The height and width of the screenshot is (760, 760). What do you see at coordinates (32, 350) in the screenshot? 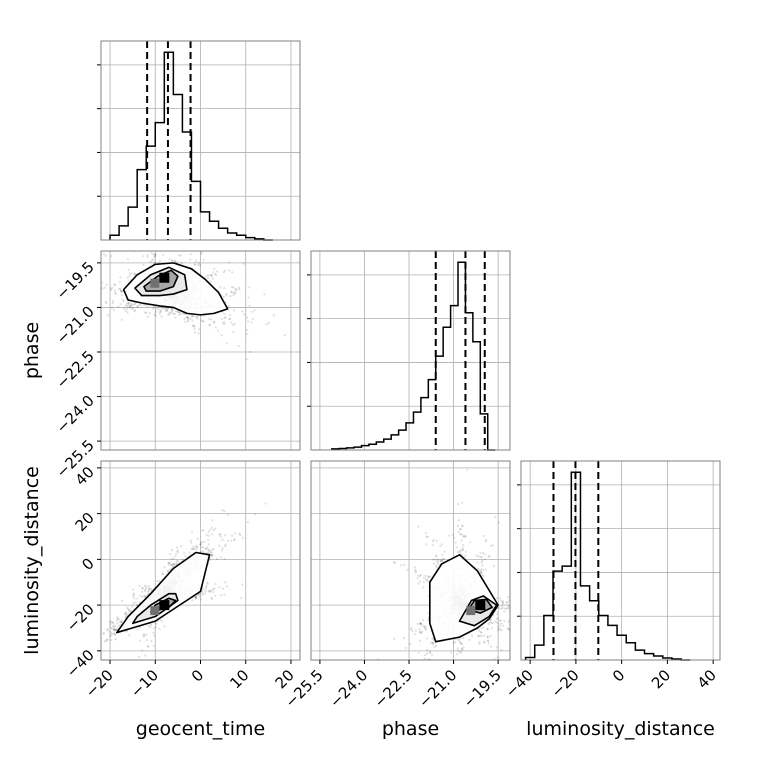
I see `y-axis-label-phase: phase` at bounding box center [32, 350].